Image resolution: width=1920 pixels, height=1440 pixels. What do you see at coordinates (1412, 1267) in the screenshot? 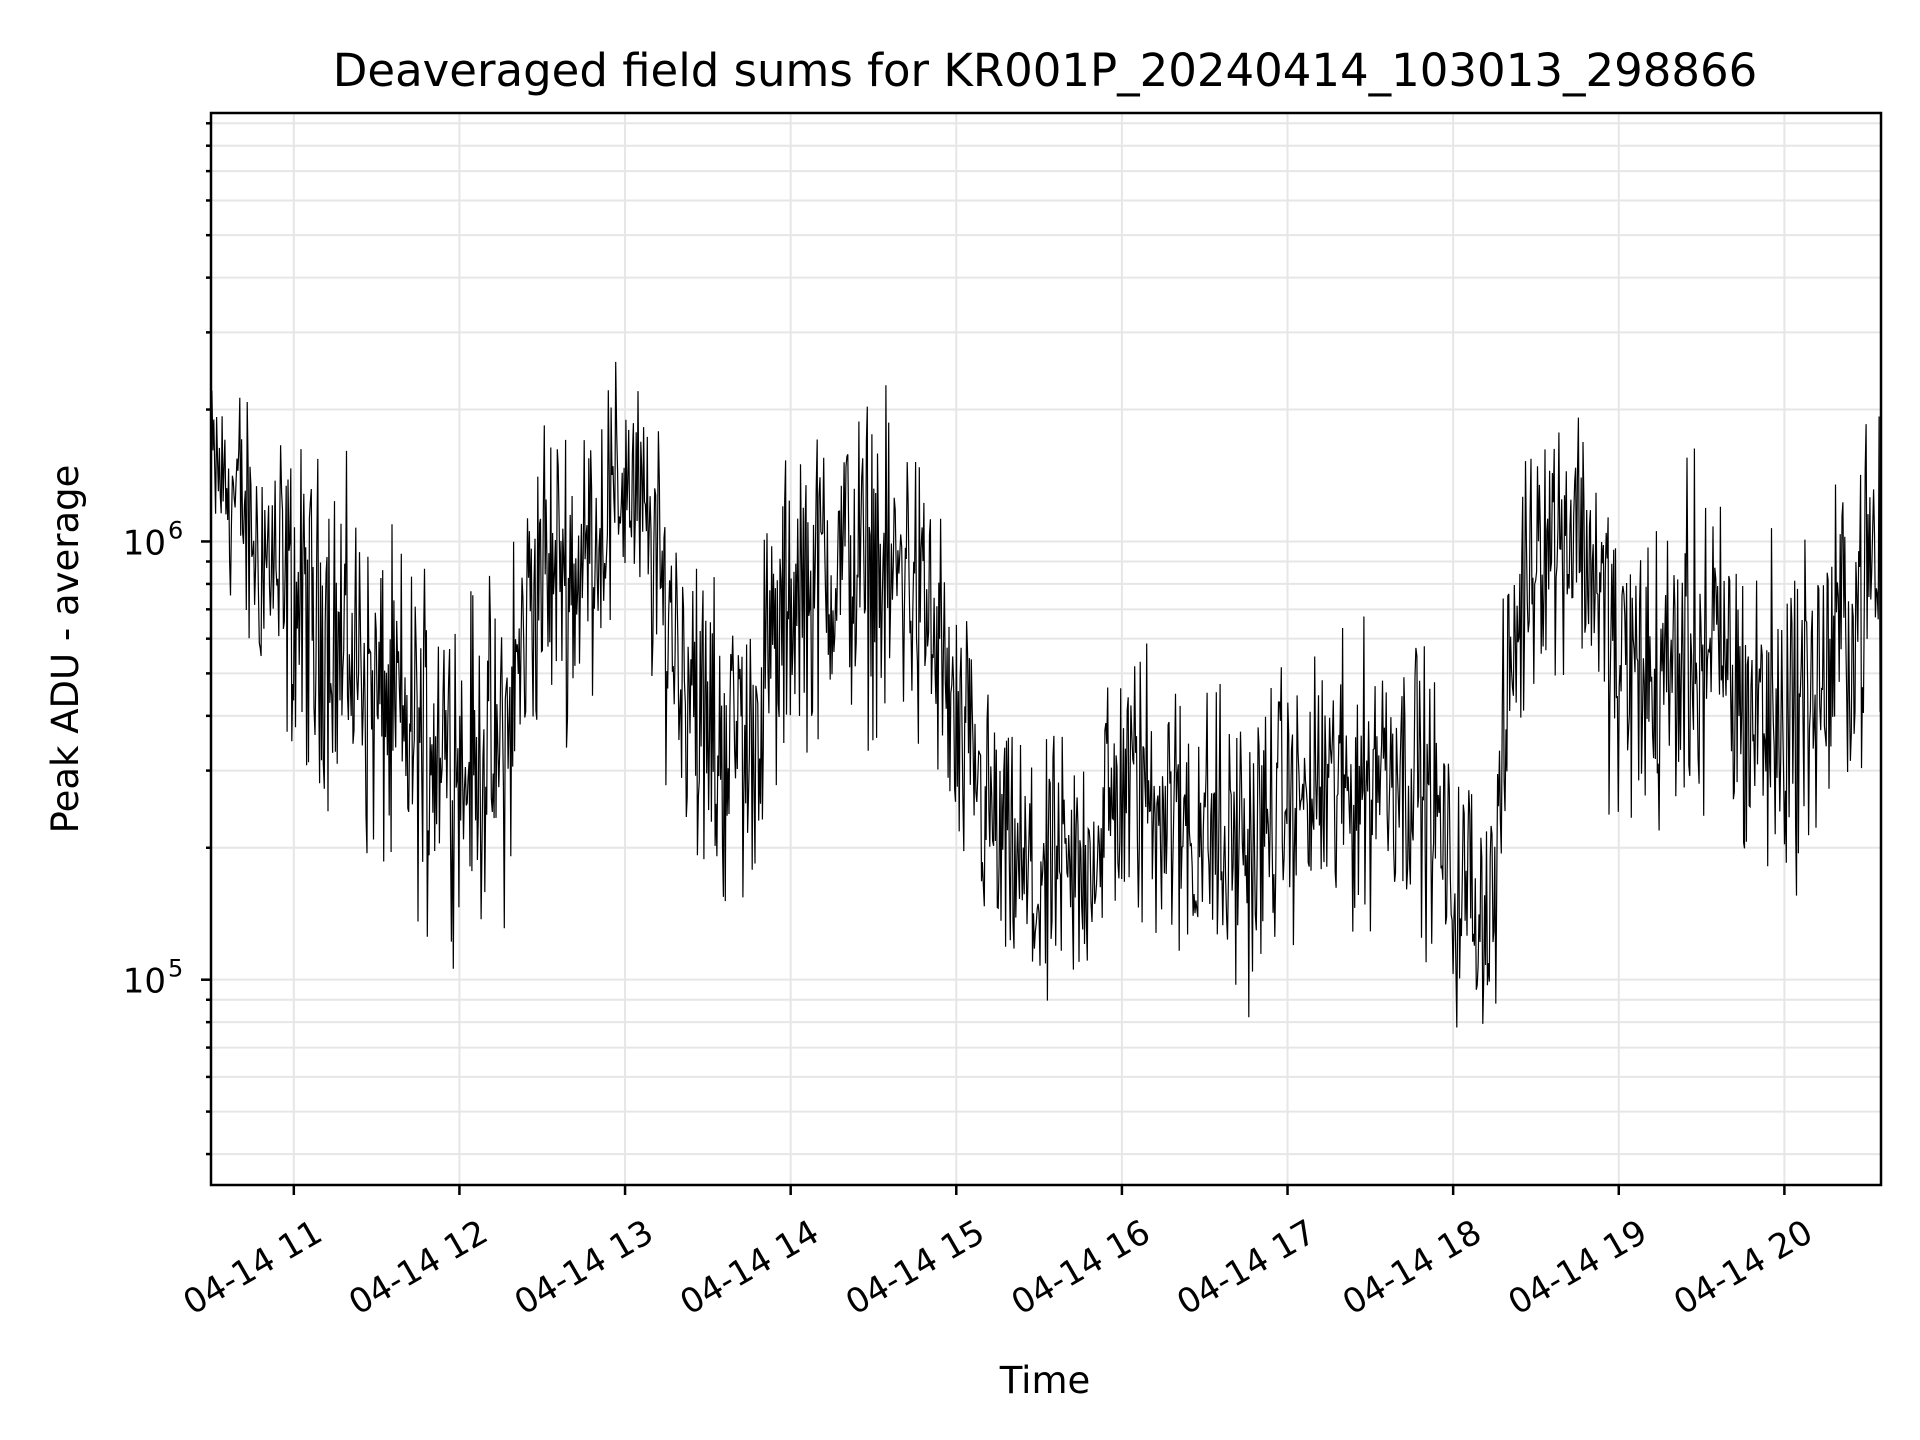
I see `x-tick-label: 04-14 18` at bounding box center [1412, 1267].